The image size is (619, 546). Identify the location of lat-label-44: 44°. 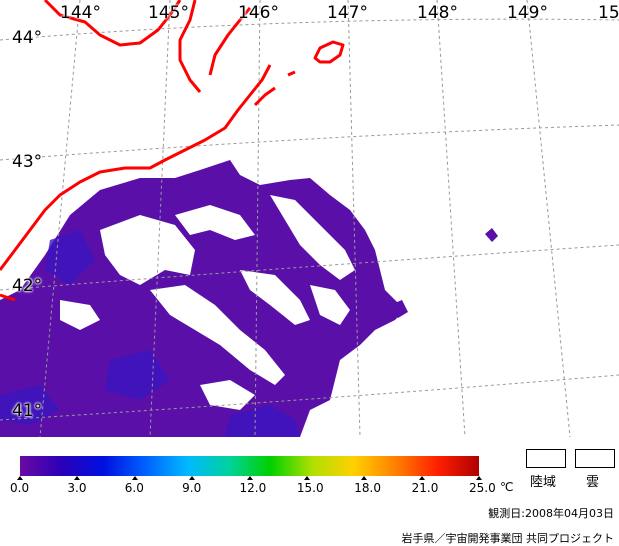
(27, 38).